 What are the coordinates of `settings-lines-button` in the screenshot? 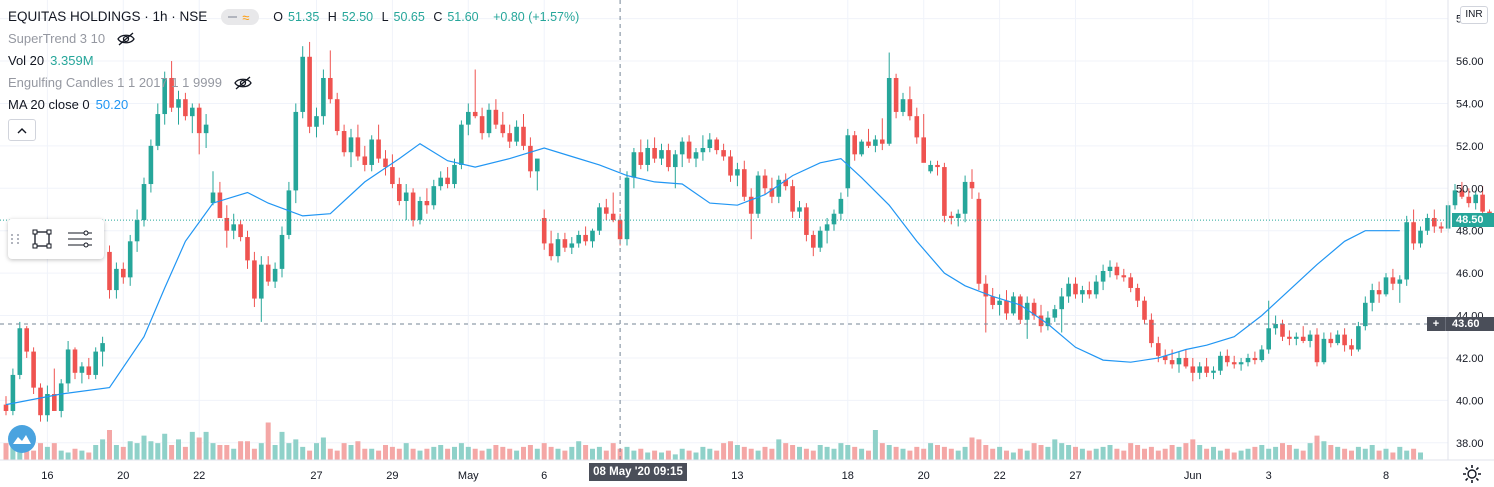 It's located at (80, 239).